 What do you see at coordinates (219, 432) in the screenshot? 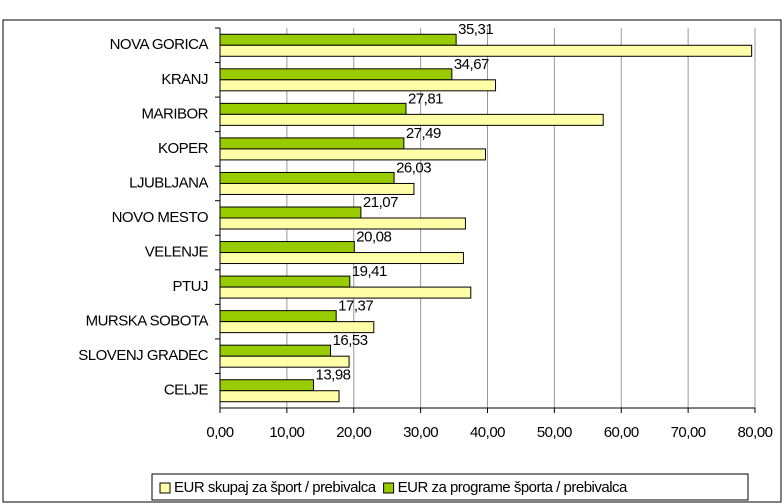
I see `x-tick-label: 0,00` at bounding box center [219, 432].